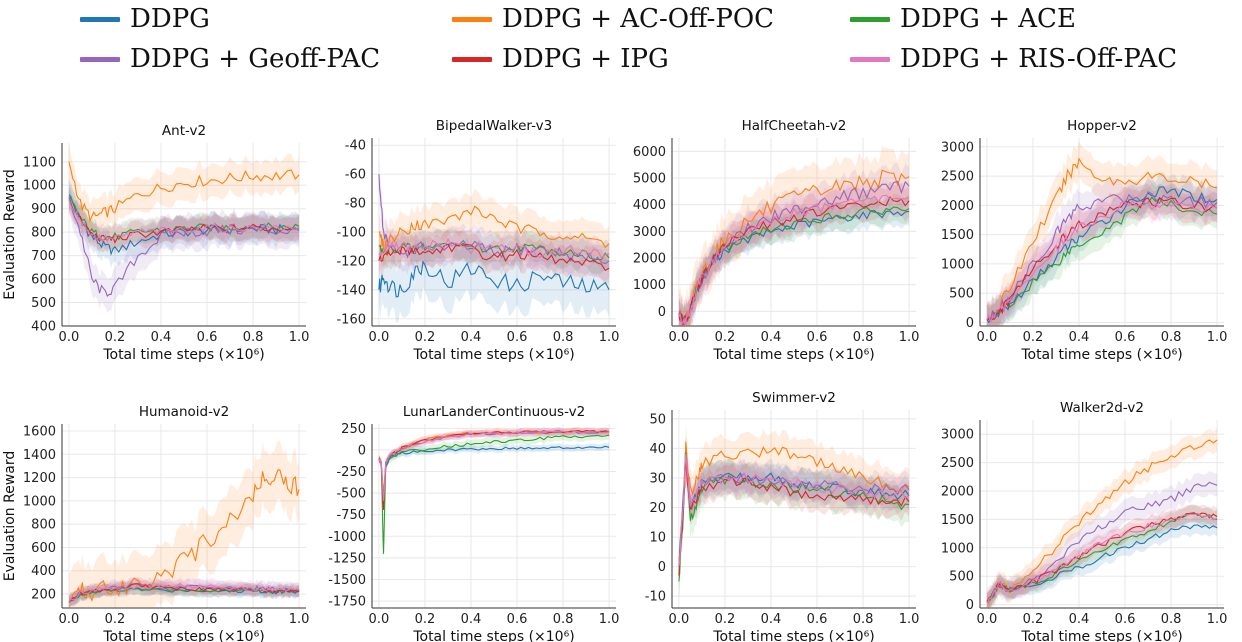 The width and height of the screenshot is (1242, 642). I want to click on legend-label: DDPG + RIS-Off-PAC, so click(1039, 59).